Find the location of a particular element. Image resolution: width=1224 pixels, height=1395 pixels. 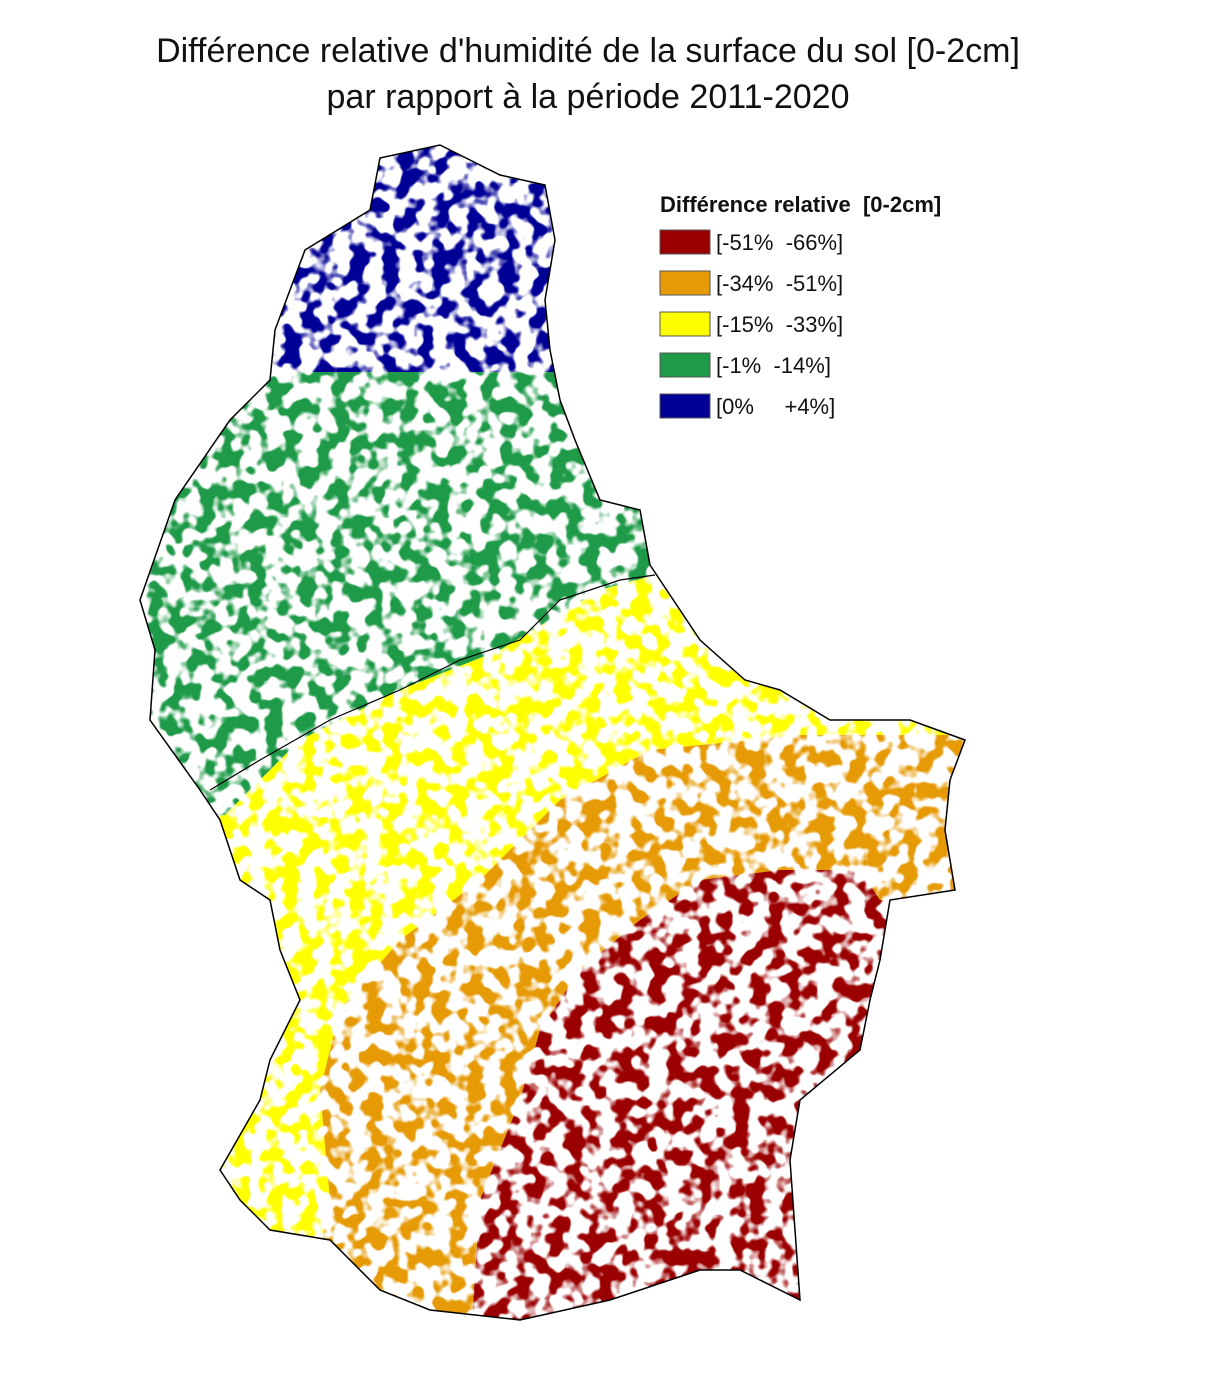

title-line: par rapport à la période 2011-2020 is located at coordinates (588, 97).